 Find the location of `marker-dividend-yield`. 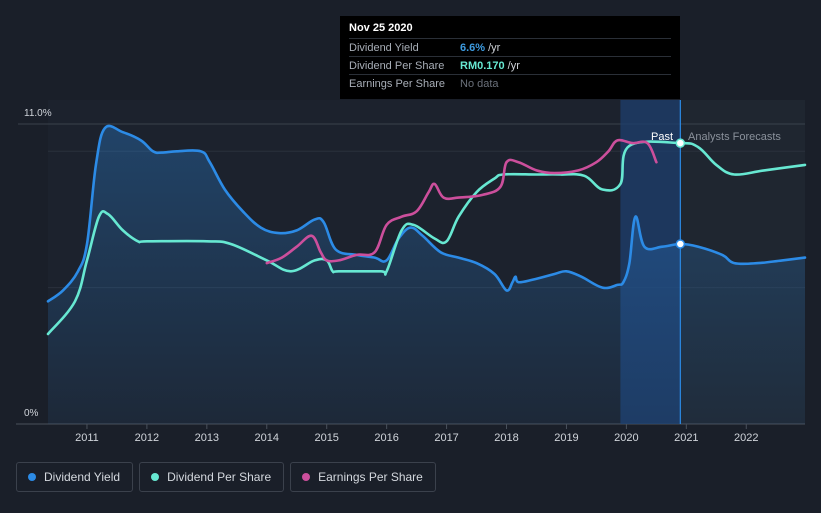

marker-dividend-yield is located at coordinates (680, 244).